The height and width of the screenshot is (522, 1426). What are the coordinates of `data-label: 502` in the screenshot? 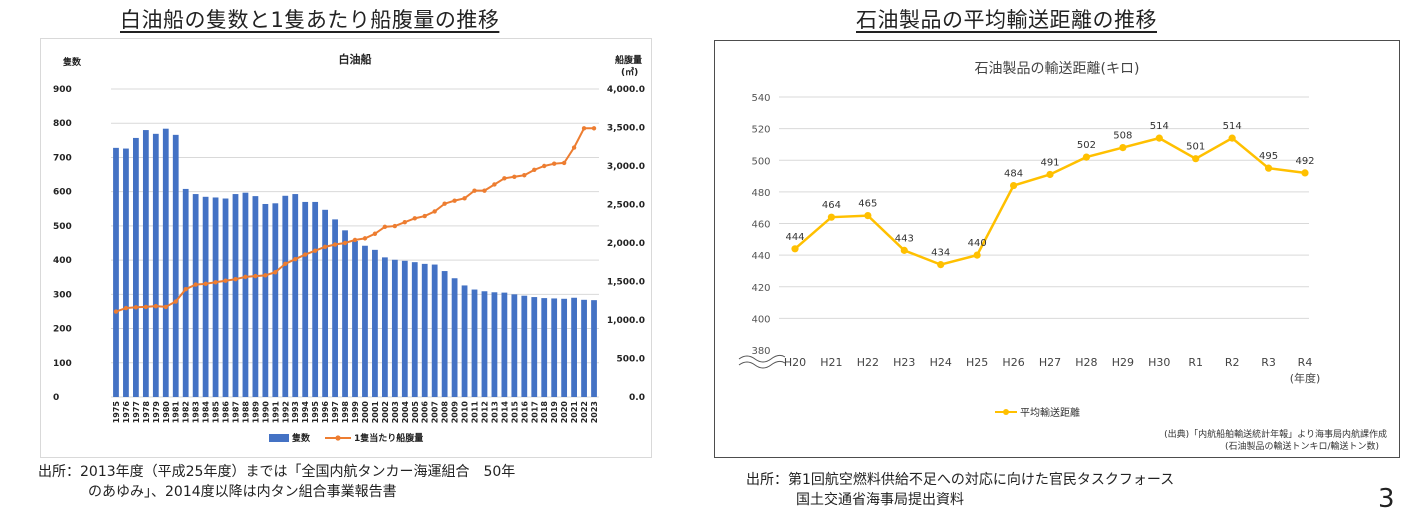 It's located at (1086, 145).